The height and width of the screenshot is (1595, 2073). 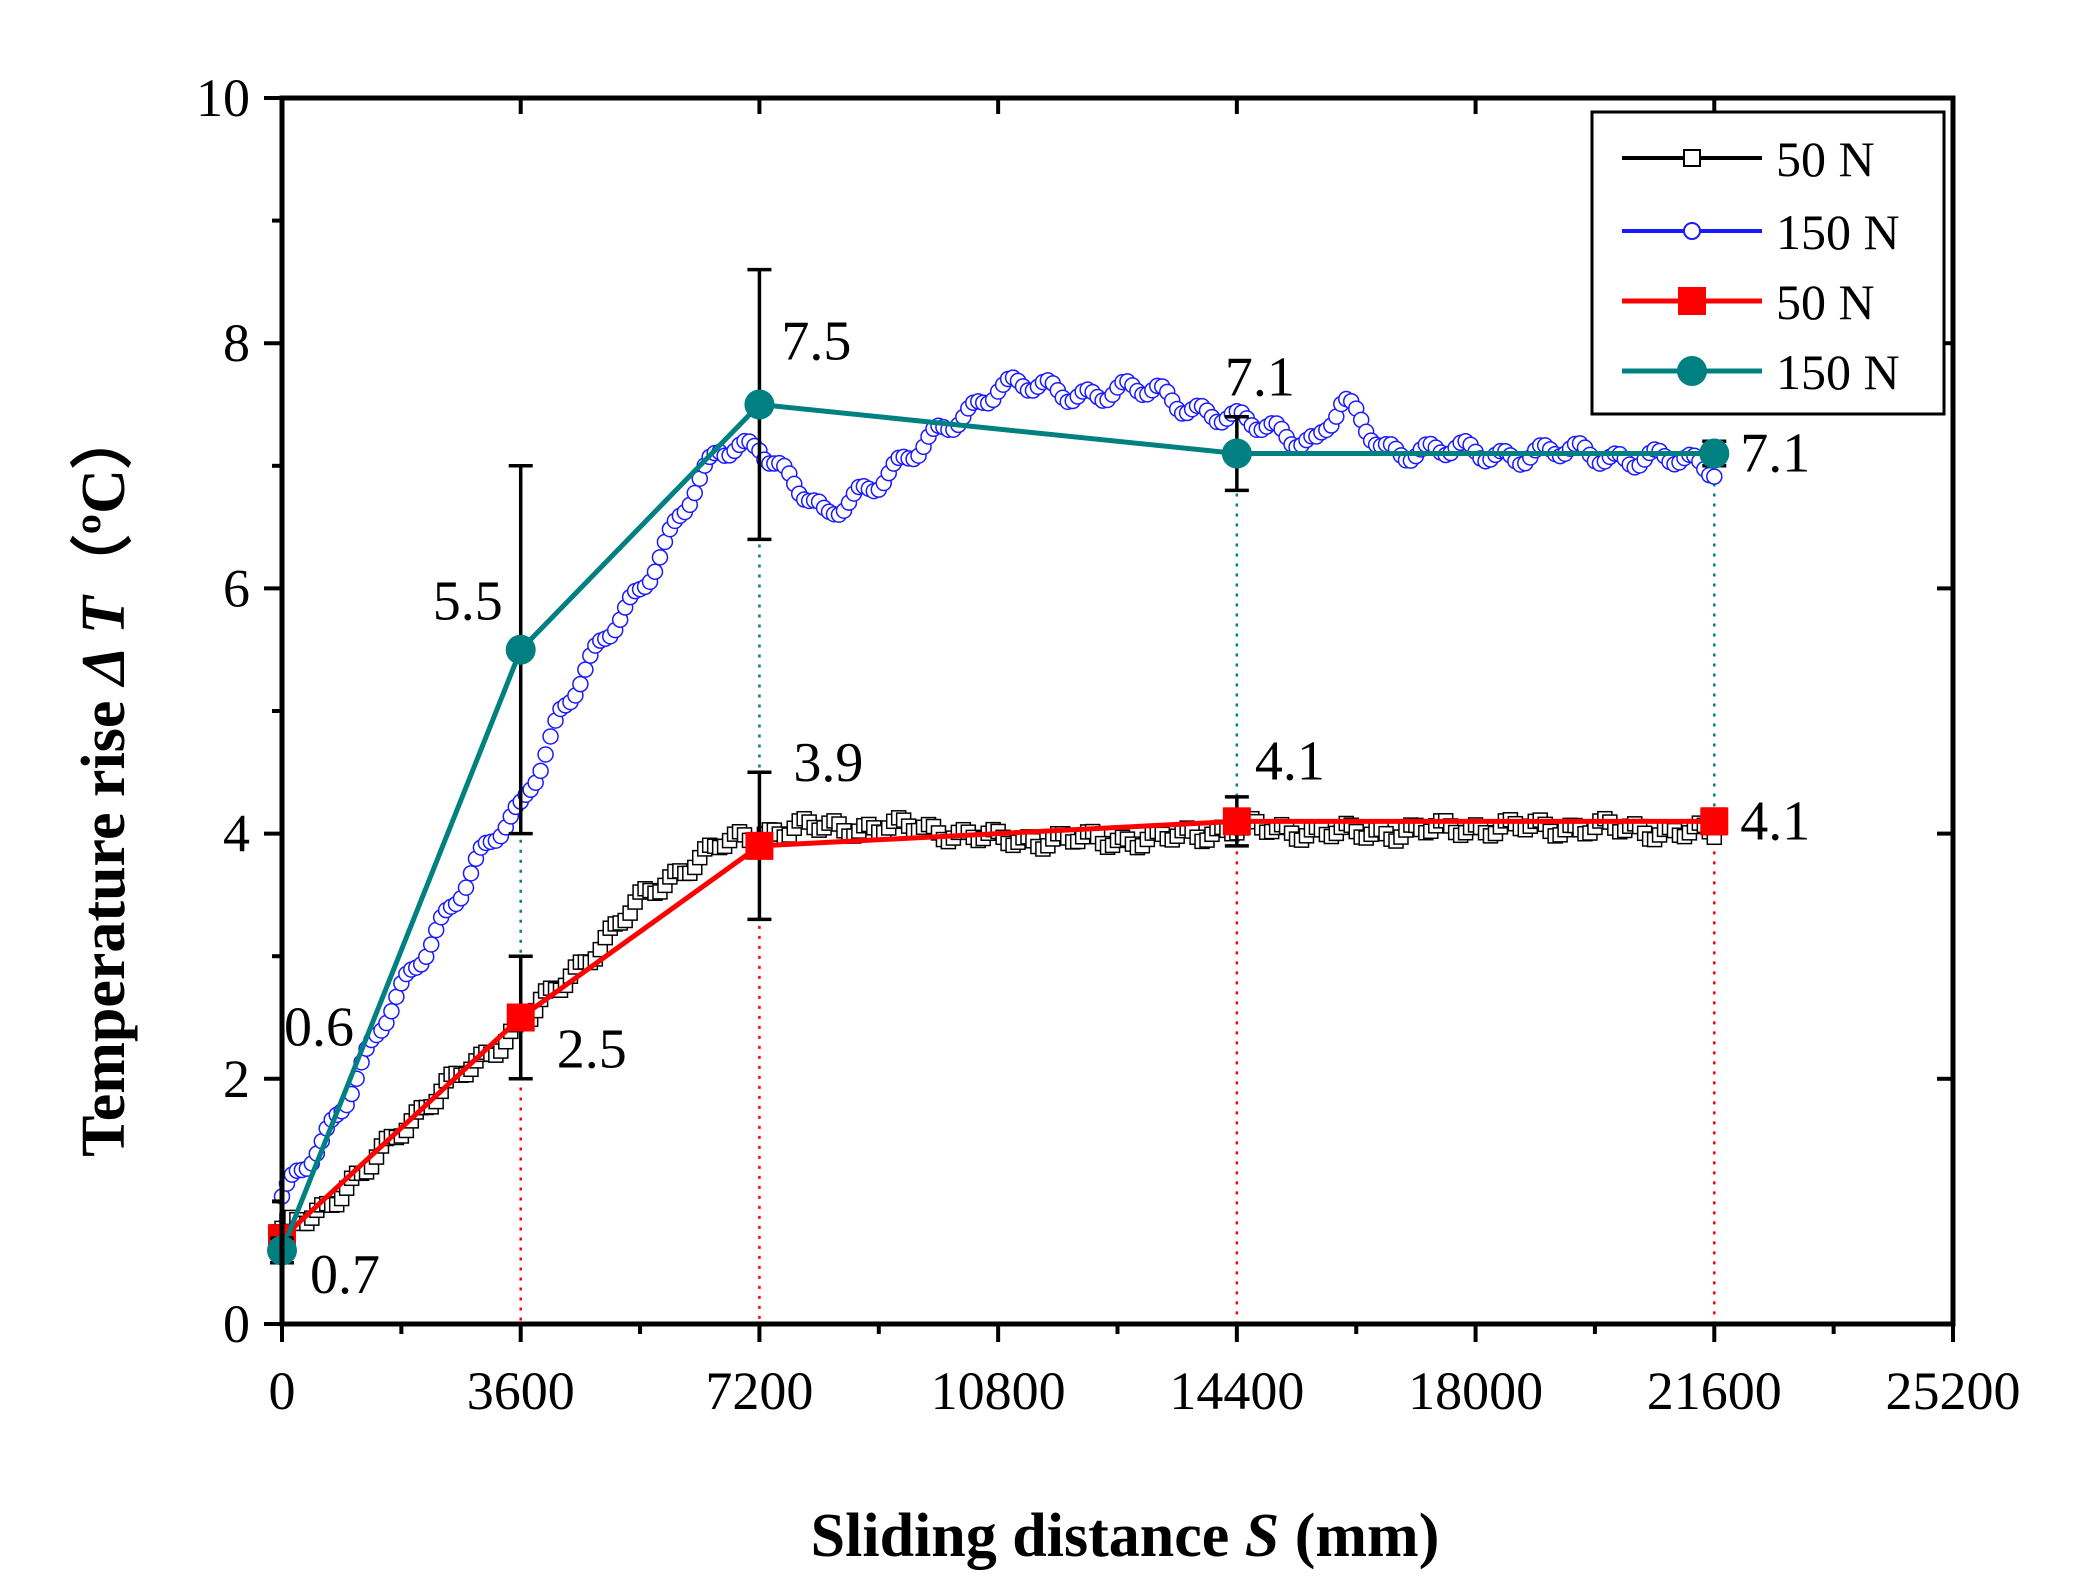 I want to click on y-tick-label: 8, so click(x=236, y=343).